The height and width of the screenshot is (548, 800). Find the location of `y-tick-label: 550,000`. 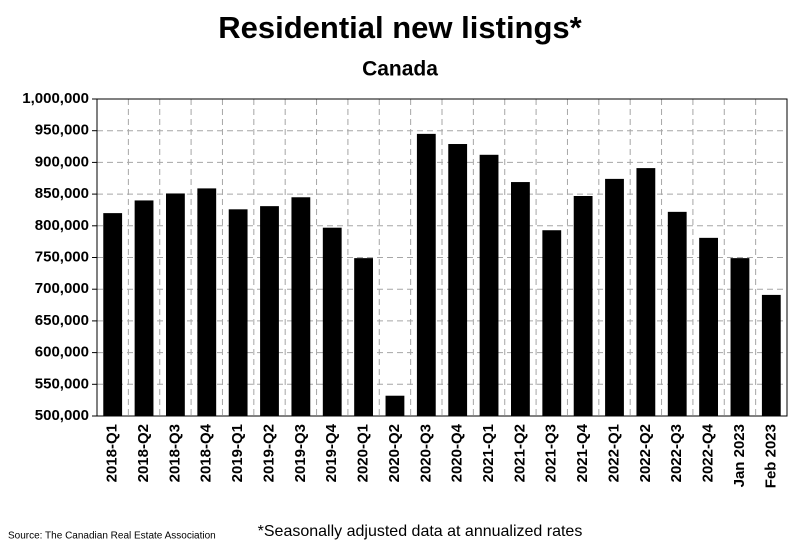

y-tick-label: 550,000 is located at coordinates (62, 383).